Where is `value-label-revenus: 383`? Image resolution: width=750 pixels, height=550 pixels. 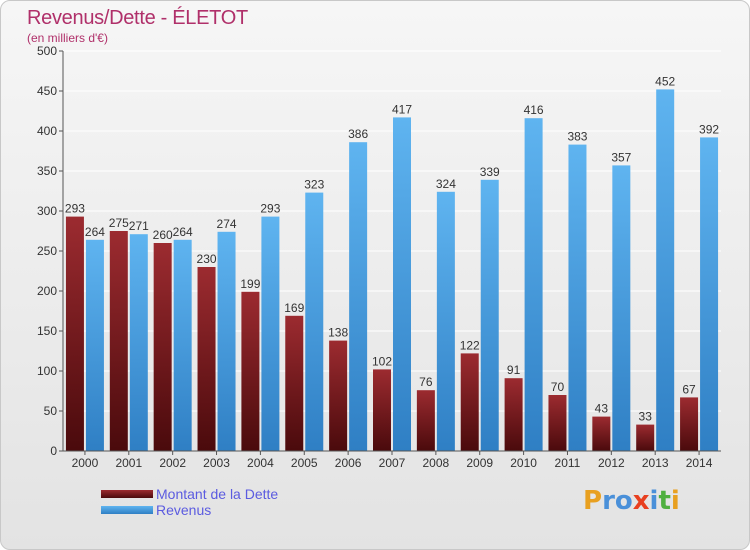 value-label-revenus: 383 is located at coordinates (577, 137).